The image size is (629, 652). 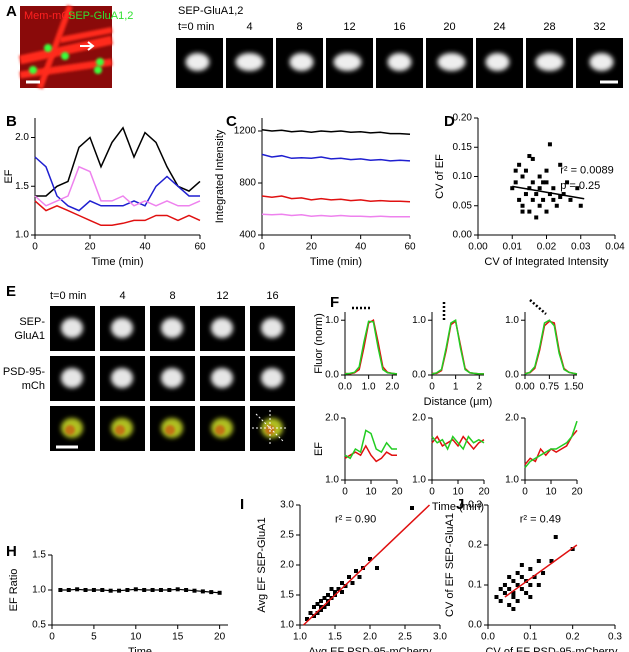 I want to click on x-tick-label: 10, so click(x=458, y=492).